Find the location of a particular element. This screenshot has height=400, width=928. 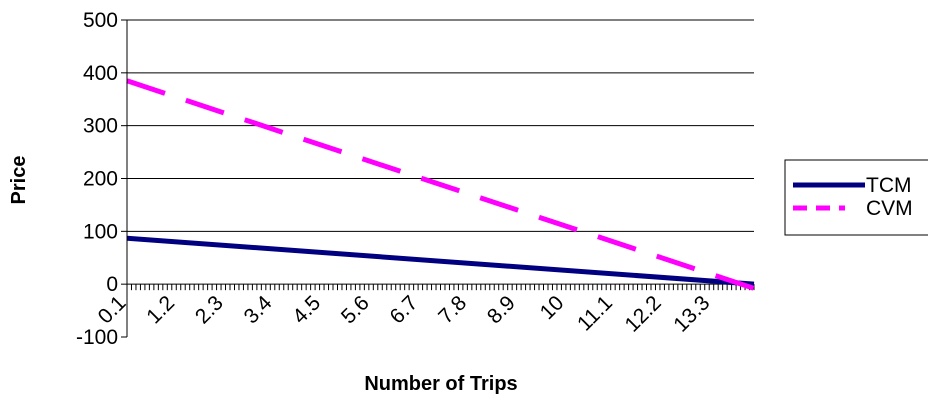

y-tick-label: 0 is located at coordinates (112, 284).